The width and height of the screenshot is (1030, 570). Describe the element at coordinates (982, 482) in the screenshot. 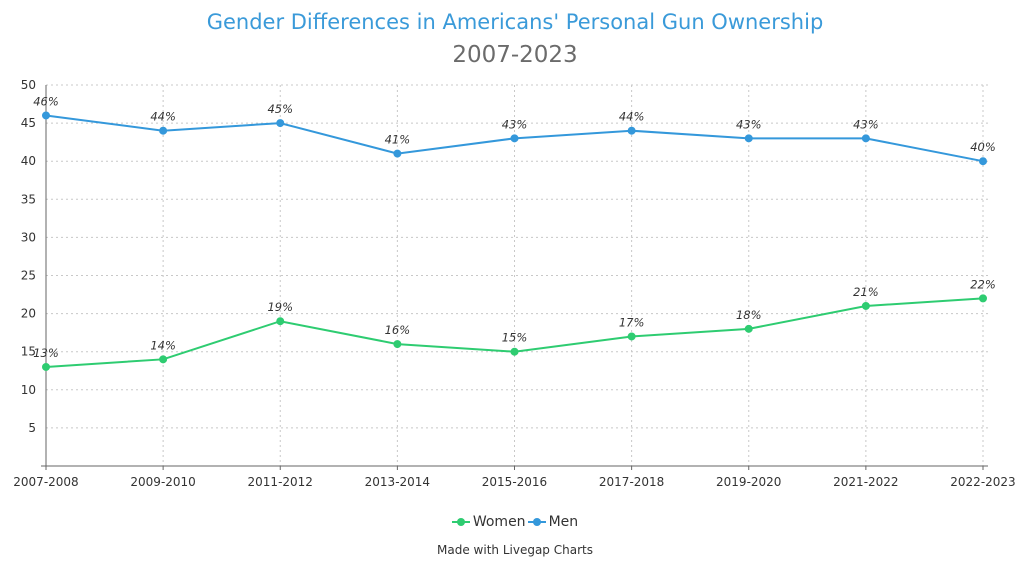

I see `x-tick-label: 2022-2023` at that location.